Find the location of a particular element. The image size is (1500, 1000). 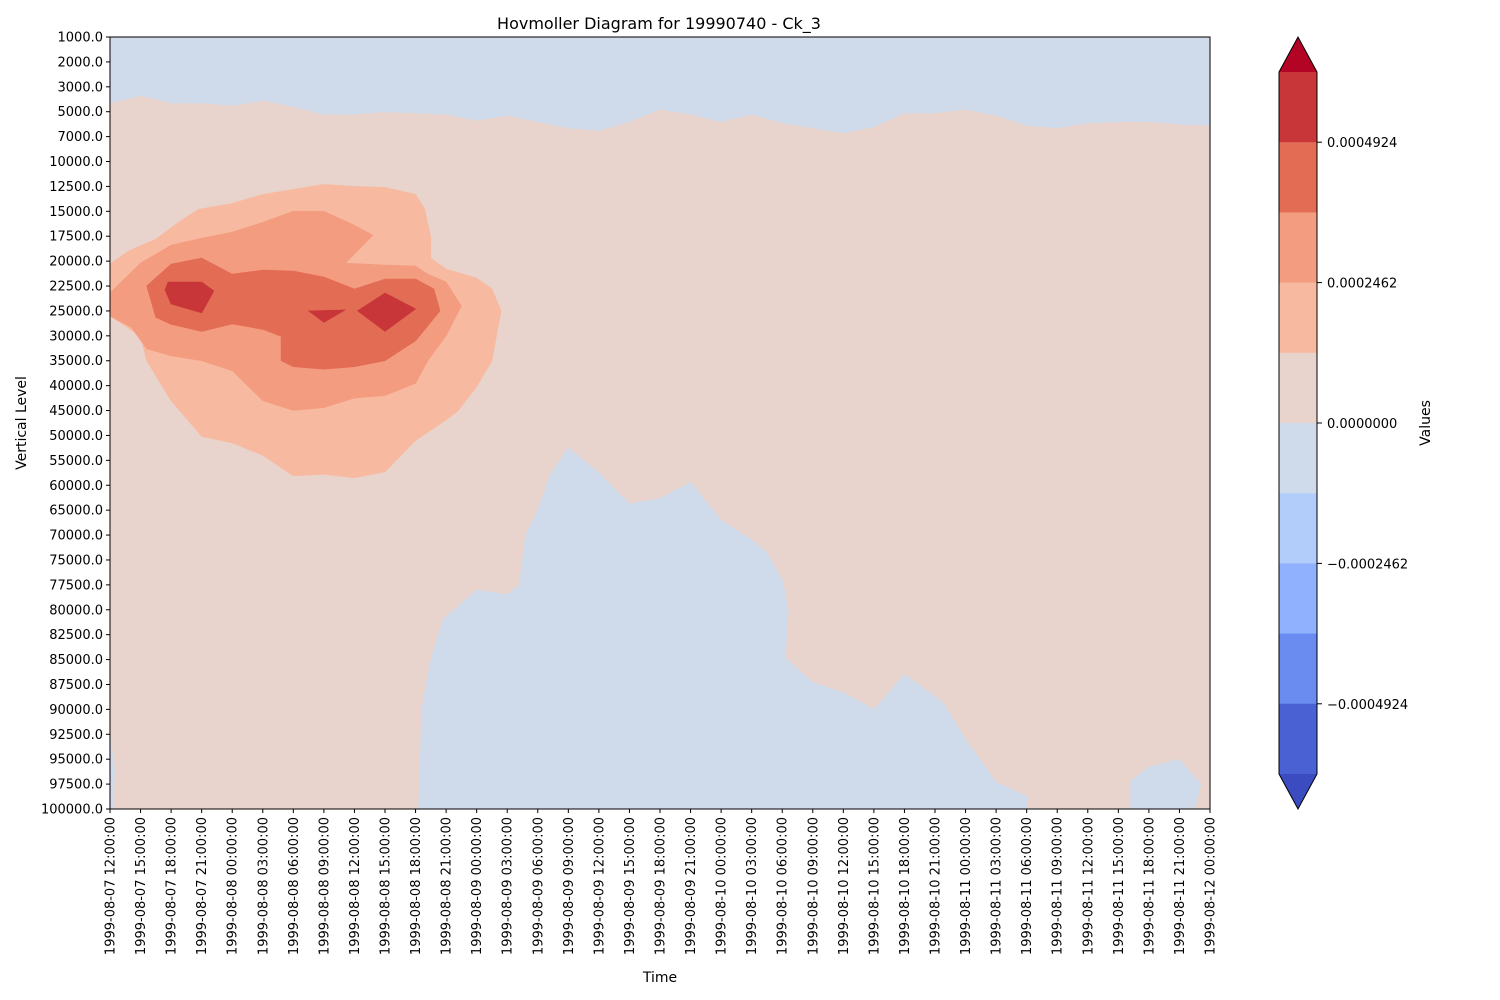

contour-region-lower-negative-region is located at coordinates (722, 628).